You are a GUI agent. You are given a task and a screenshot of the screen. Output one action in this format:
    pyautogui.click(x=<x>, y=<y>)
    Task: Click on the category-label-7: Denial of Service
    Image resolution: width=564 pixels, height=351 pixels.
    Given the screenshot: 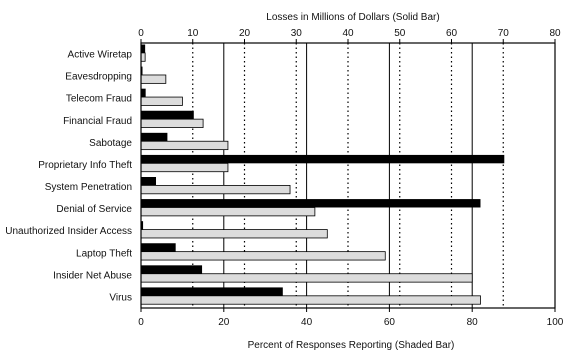 What is the action you would take?
    pyautogui.click(x=94, y=209)
    